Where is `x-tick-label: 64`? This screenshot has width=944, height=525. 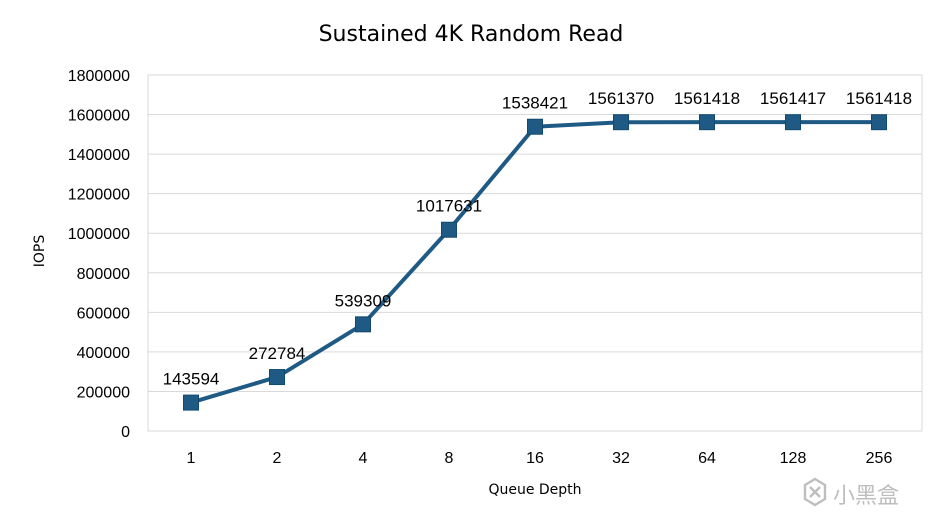 x-tick-label: 64 is located at coordinates (707, 458).